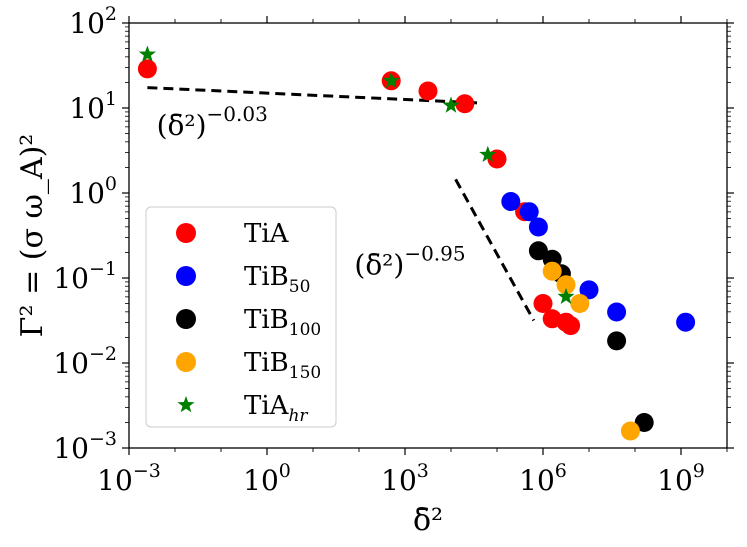 The image size is (747, 547). I want to click on y-tick-label: 10¹, so click(93, 106).